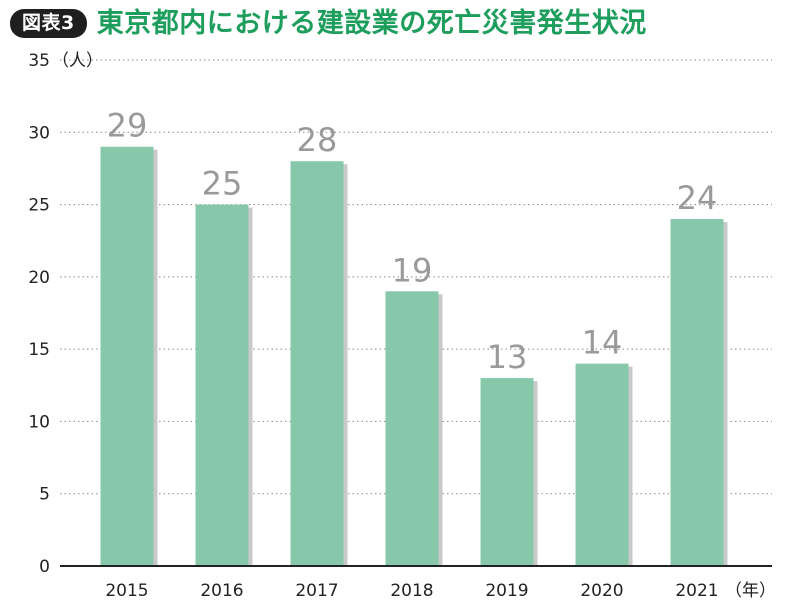  What do you see at coordinates (316, 591) in the screenshot?
I see `x-tick-label-2017: 2017` at bounding box center [316, 591].